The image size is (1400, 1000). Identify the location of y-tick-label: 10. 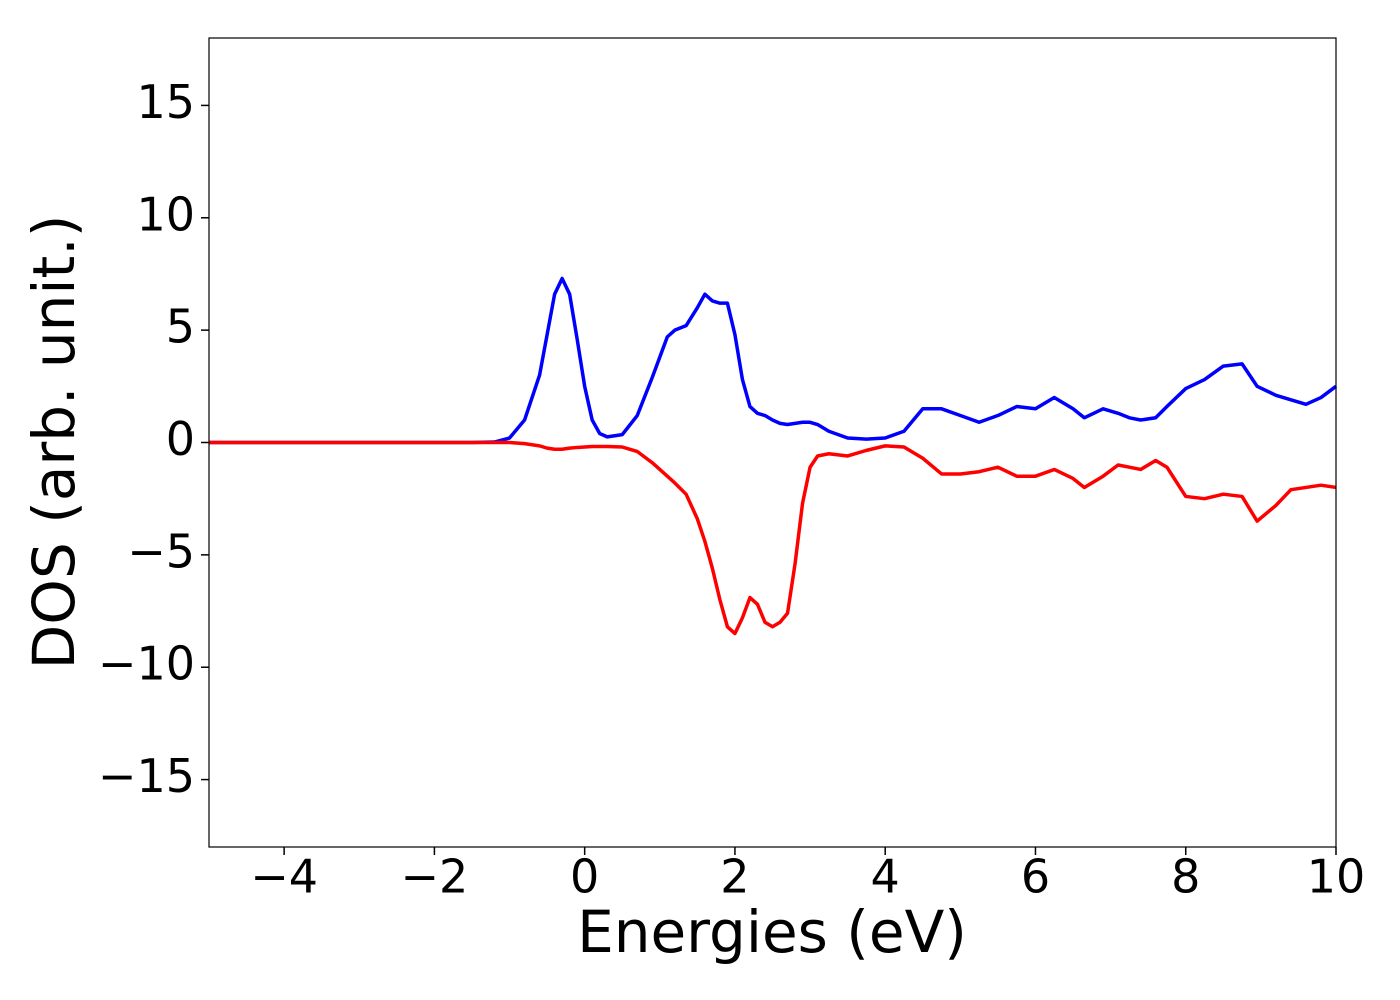
(165, 214).